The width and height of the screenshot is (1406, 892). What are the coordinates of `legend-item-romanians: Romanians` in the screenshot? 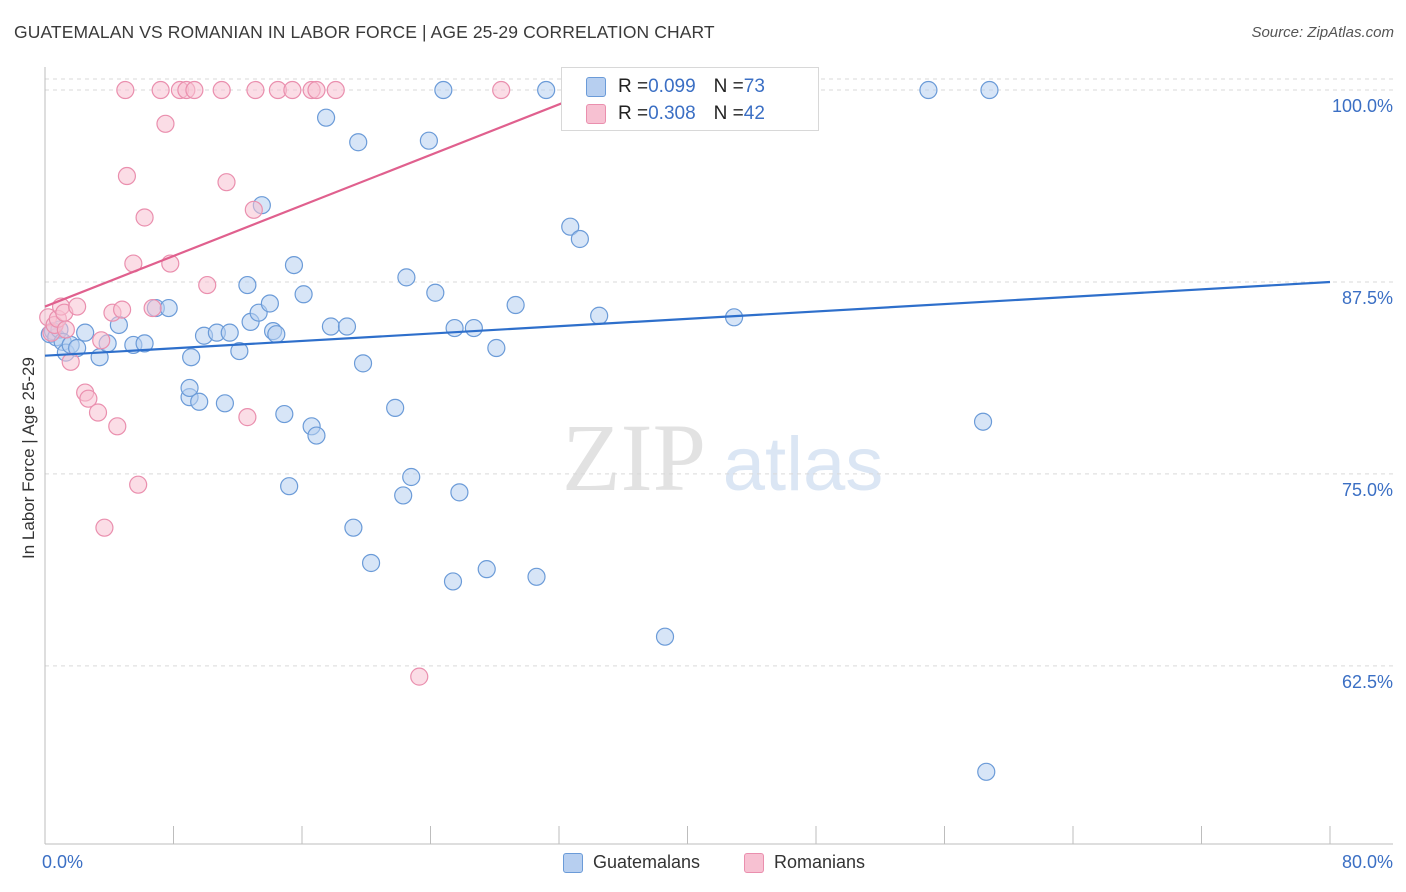 It's located at (804, 862).